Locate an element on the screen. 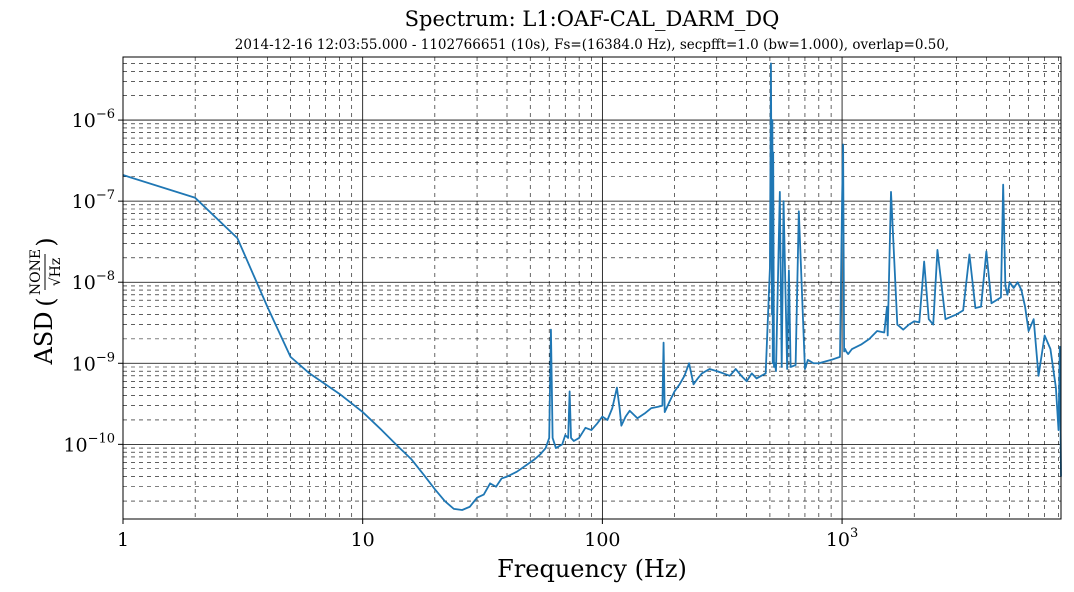 The width and height of the screenshot is (1074, 592). x-tick-label: 10 is located at coordinates (363, 540).